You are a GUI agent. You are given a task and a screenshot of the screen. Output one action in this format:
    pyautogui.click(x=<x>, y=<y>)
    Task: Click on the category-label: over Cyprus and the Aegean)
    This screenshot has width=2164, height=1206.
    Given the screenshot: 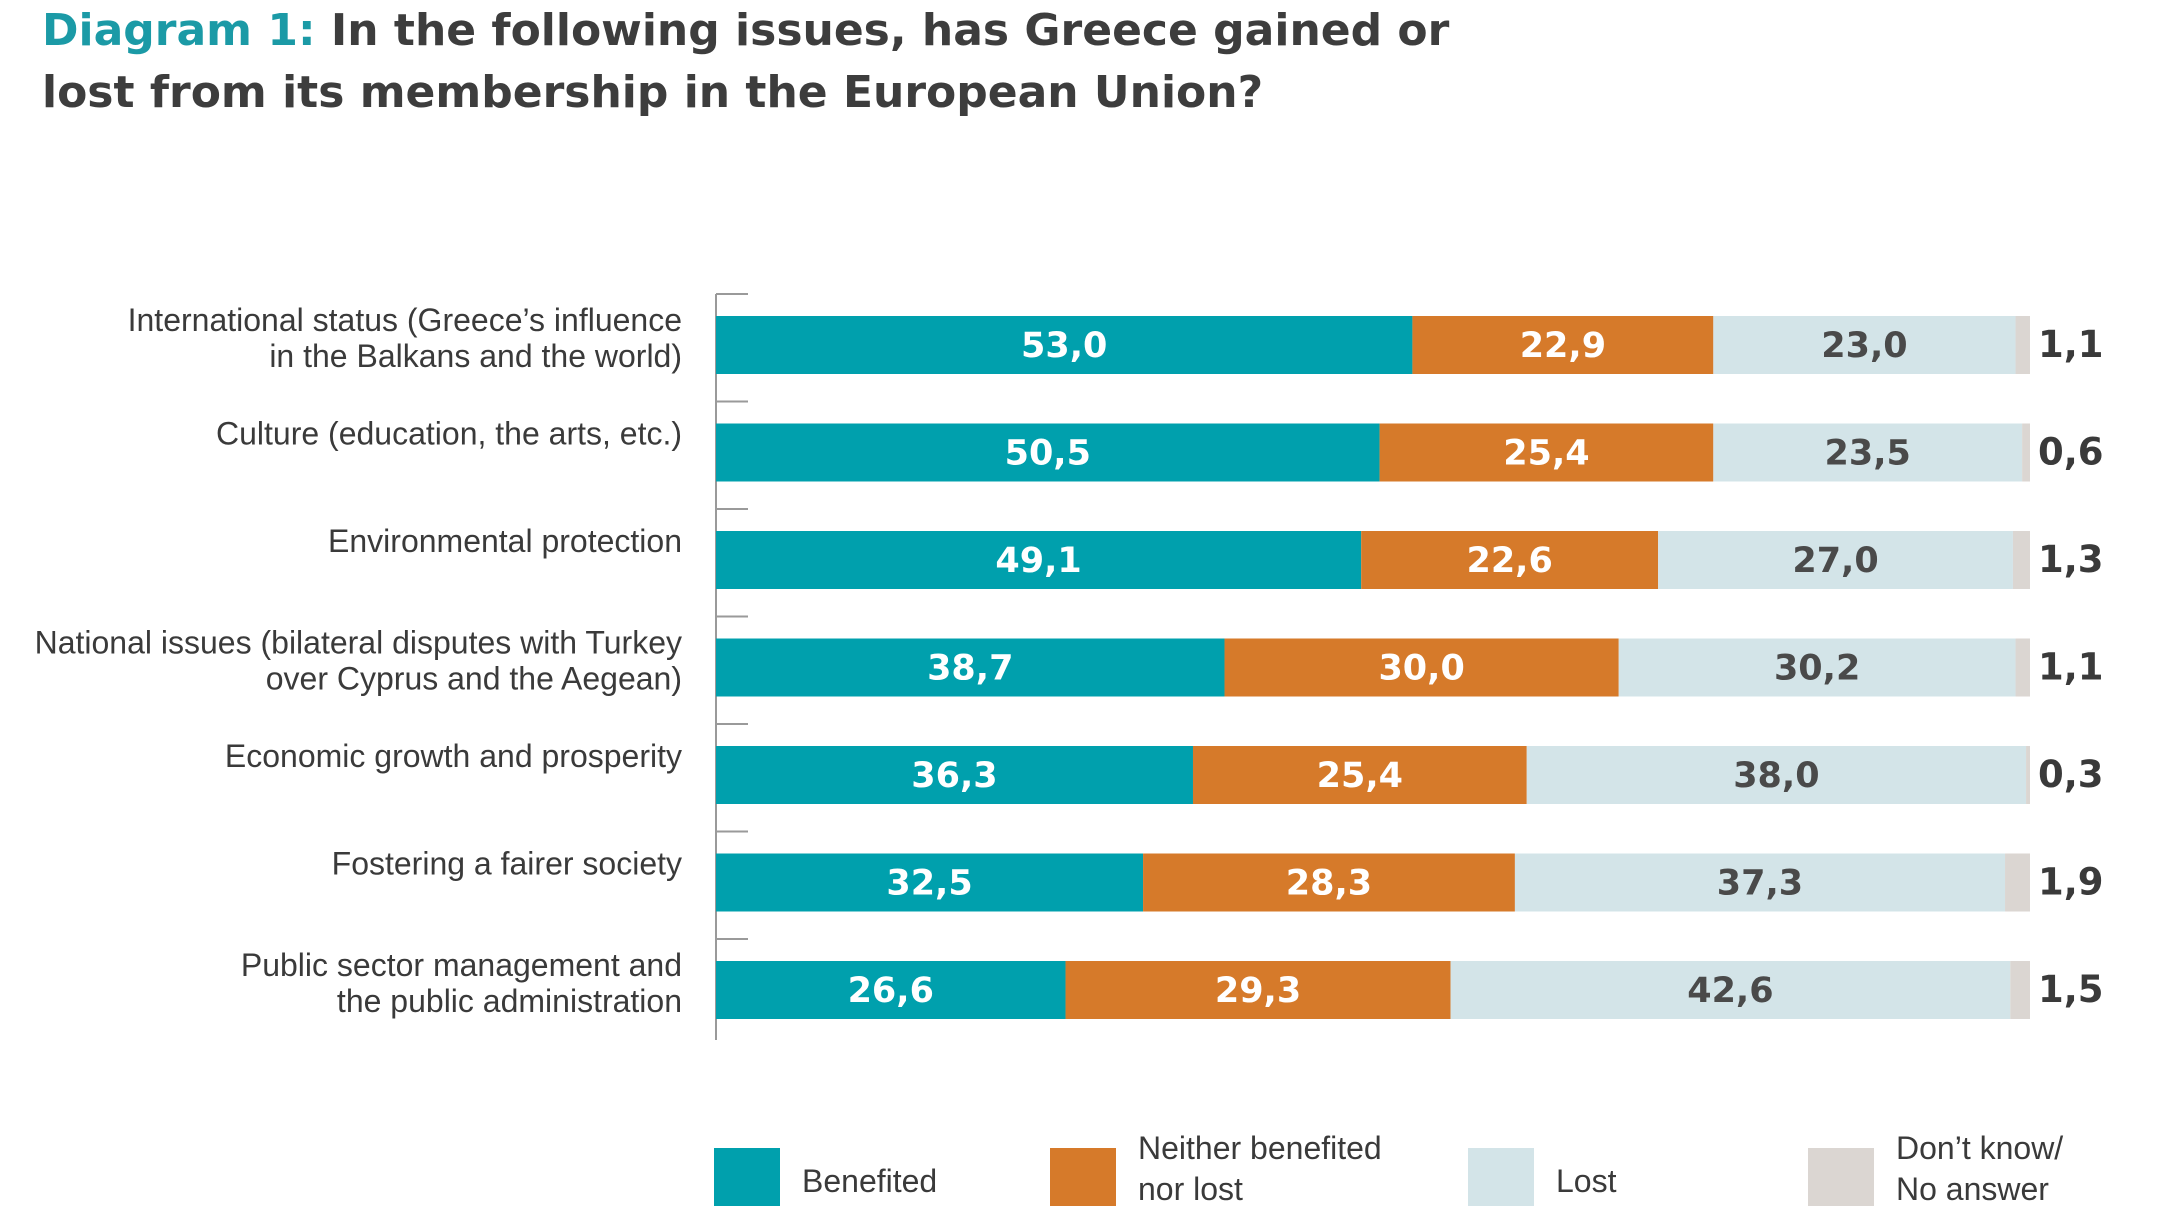 What is the action you would take?
    pyautogui.click(x=474, y=679)
    